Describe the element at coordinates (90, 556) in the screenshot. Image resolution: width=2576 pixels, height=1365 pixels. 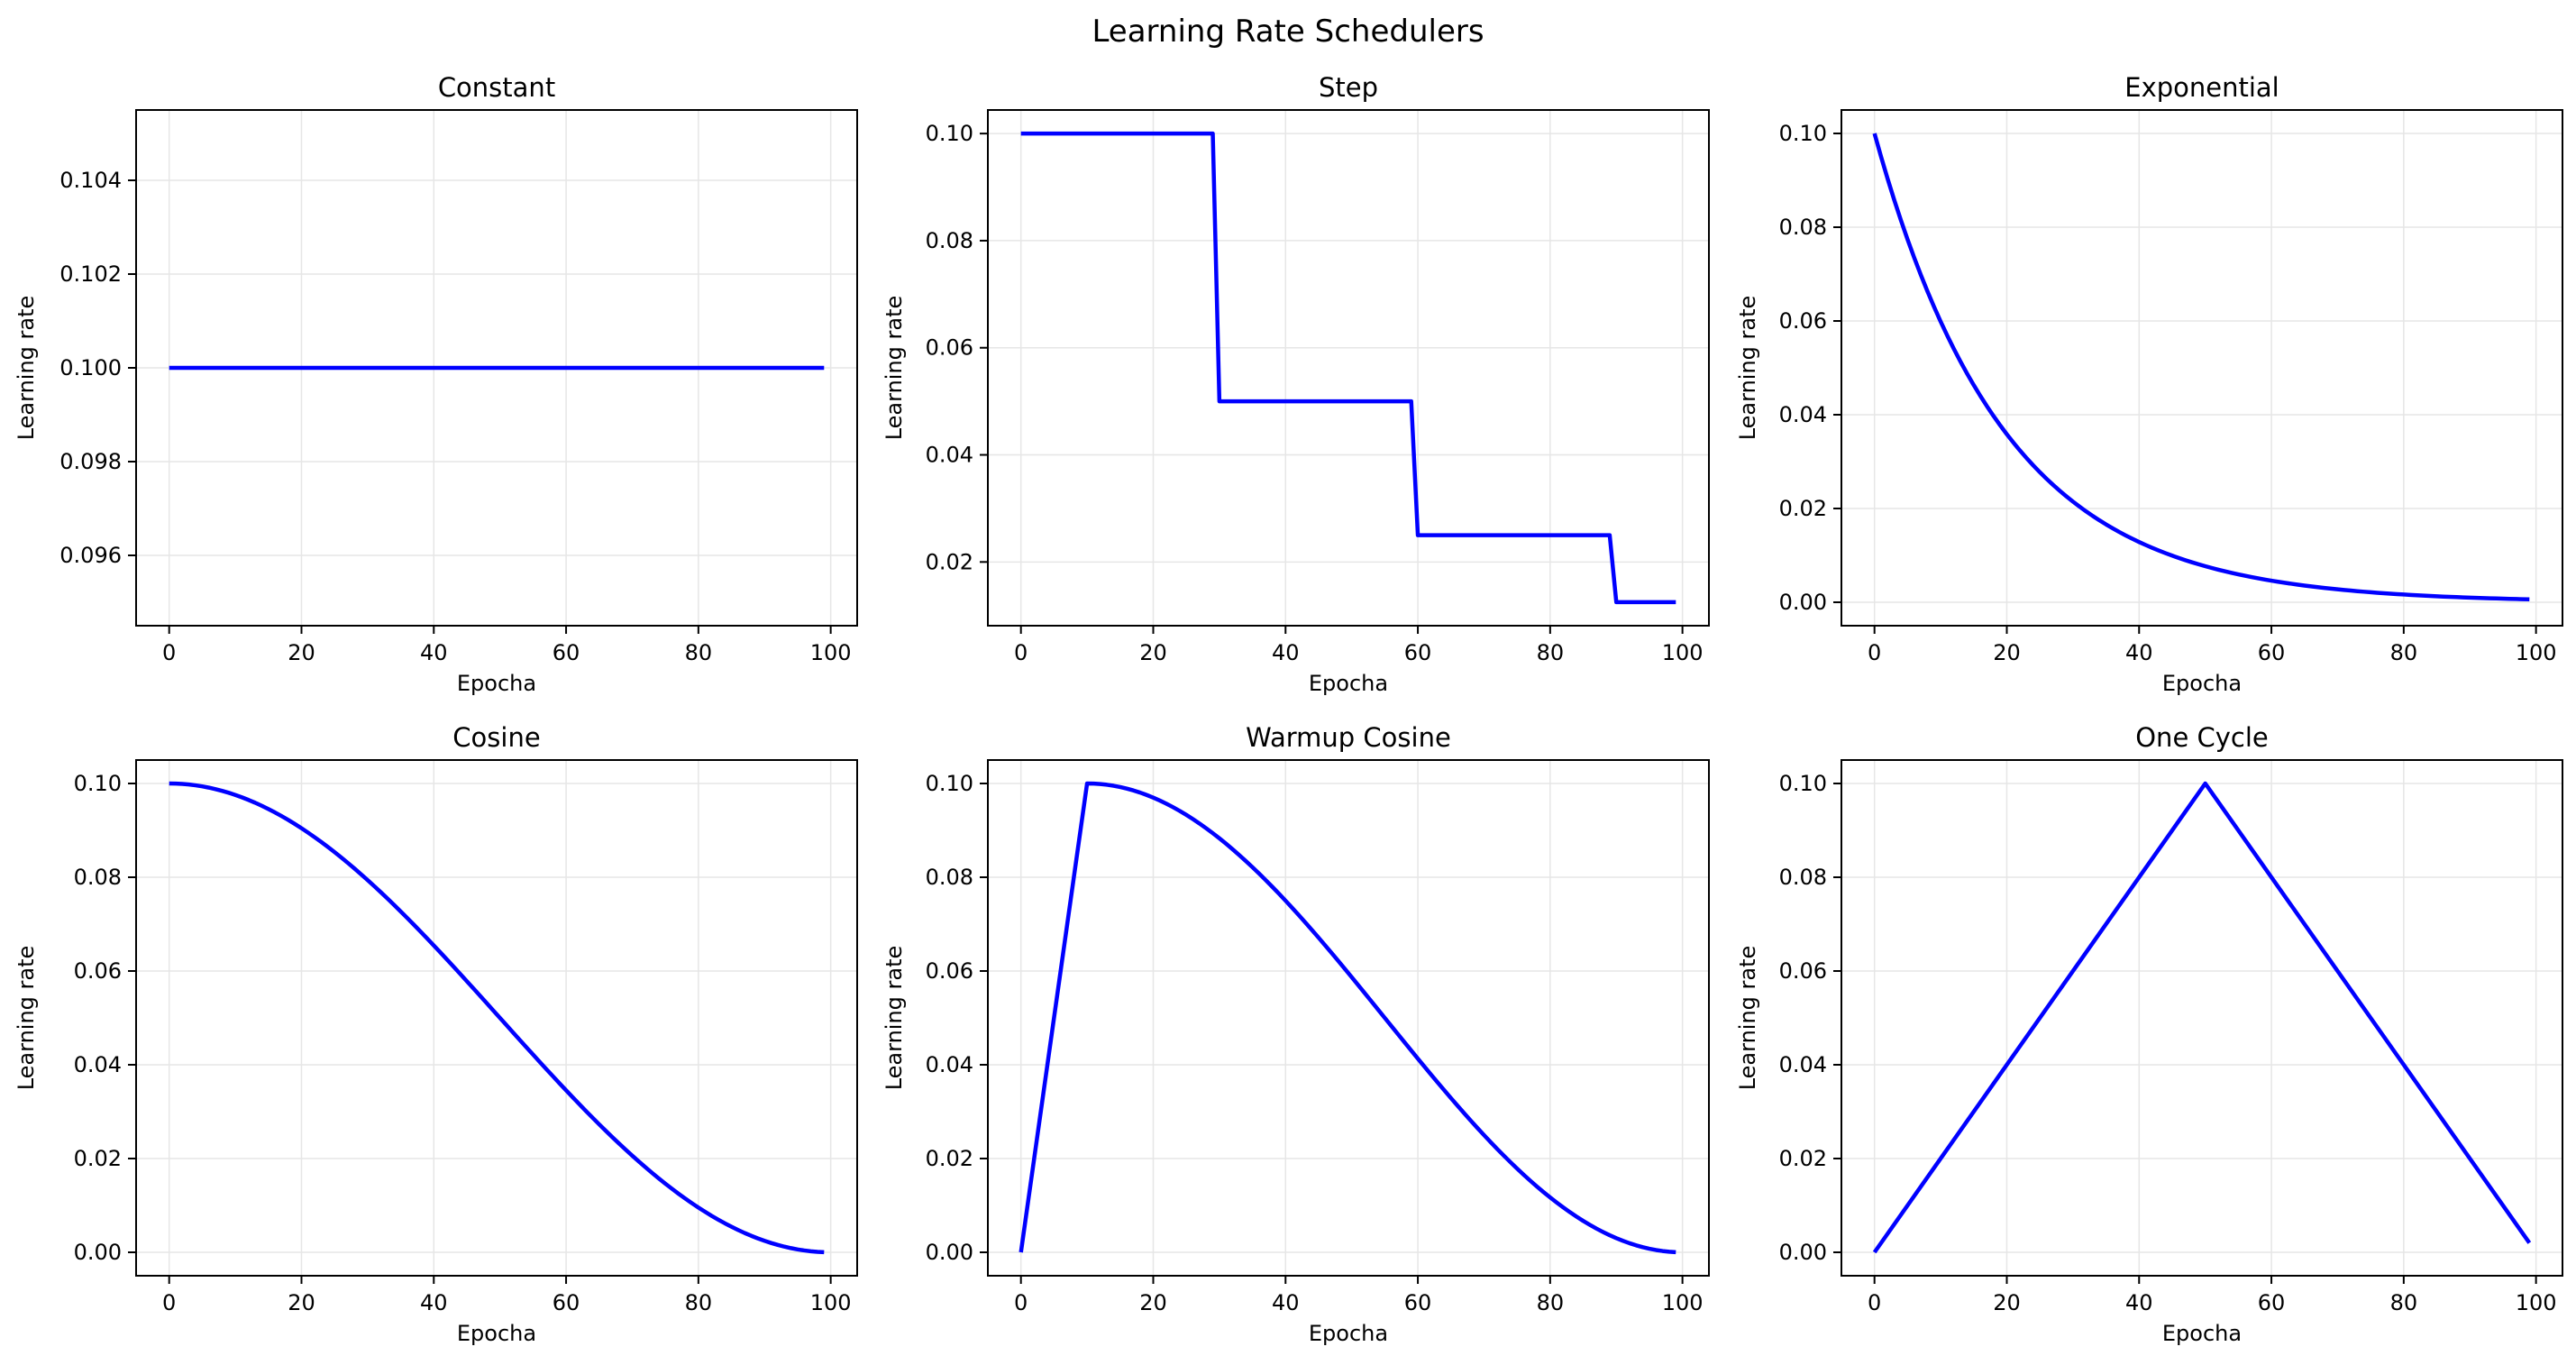
I see `y-tick-label: 0.096` at that location.